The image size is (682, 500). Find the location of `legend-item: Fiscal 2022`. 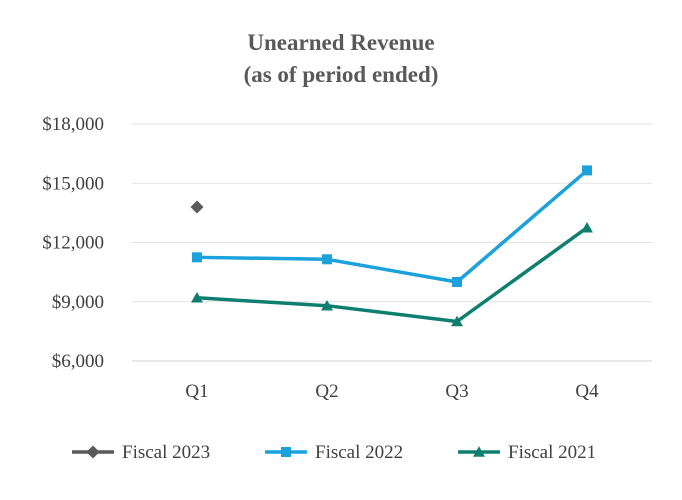

legend-item: Fiscal 2022 is located at coordinates (334, 452).